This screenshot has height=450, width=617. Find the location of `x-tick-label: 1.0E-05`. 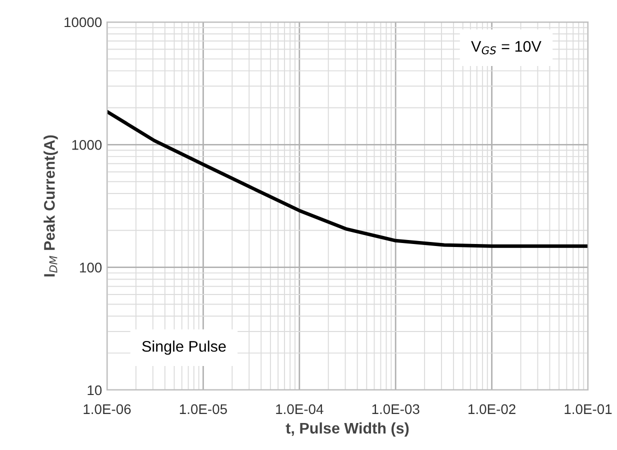

x-tick-label: 1.0E-05 is located at coordinates (203, 409).